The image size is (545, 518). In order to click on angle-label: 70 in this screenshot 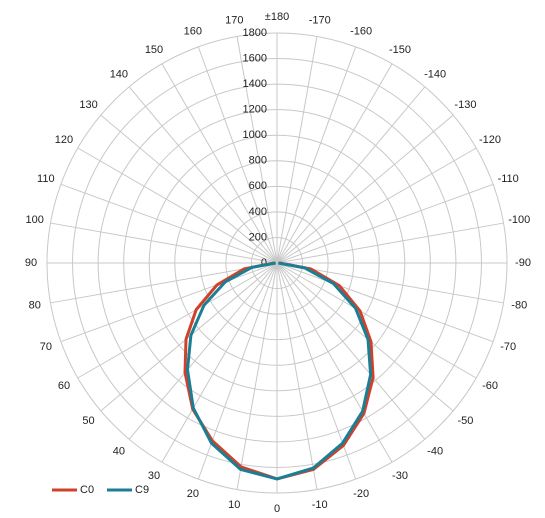, I will do `click(46, 347)`.